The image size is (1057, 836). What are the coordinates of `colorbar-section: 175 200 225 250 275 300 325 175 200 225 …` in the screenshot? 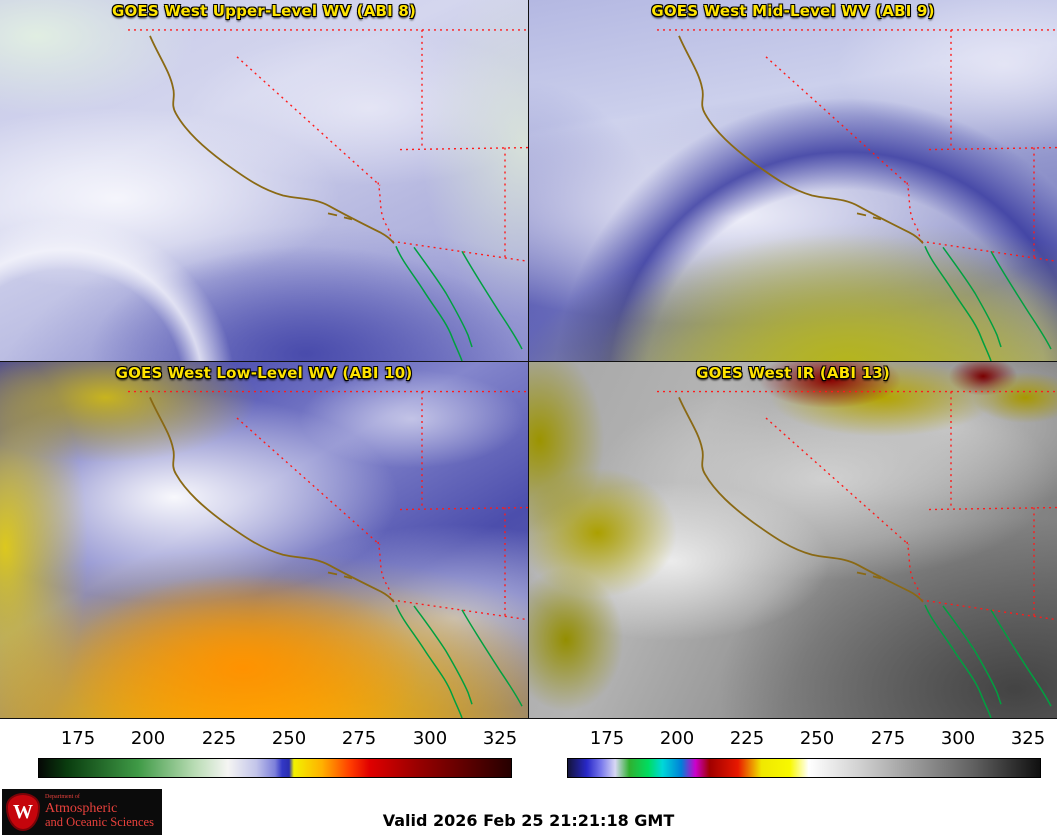 It's located at (528, 752).